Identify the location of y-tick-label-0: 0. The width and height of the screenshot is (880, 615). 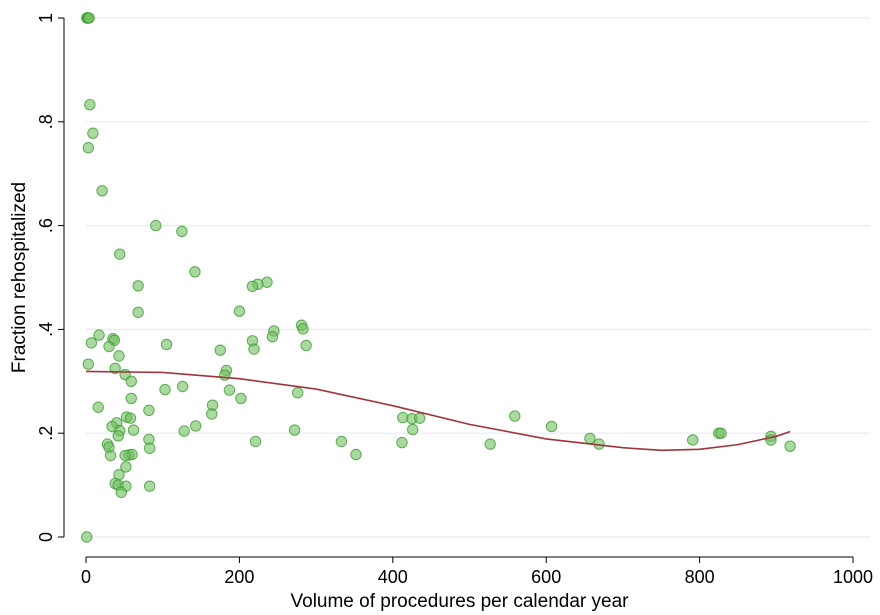
(46, 537).